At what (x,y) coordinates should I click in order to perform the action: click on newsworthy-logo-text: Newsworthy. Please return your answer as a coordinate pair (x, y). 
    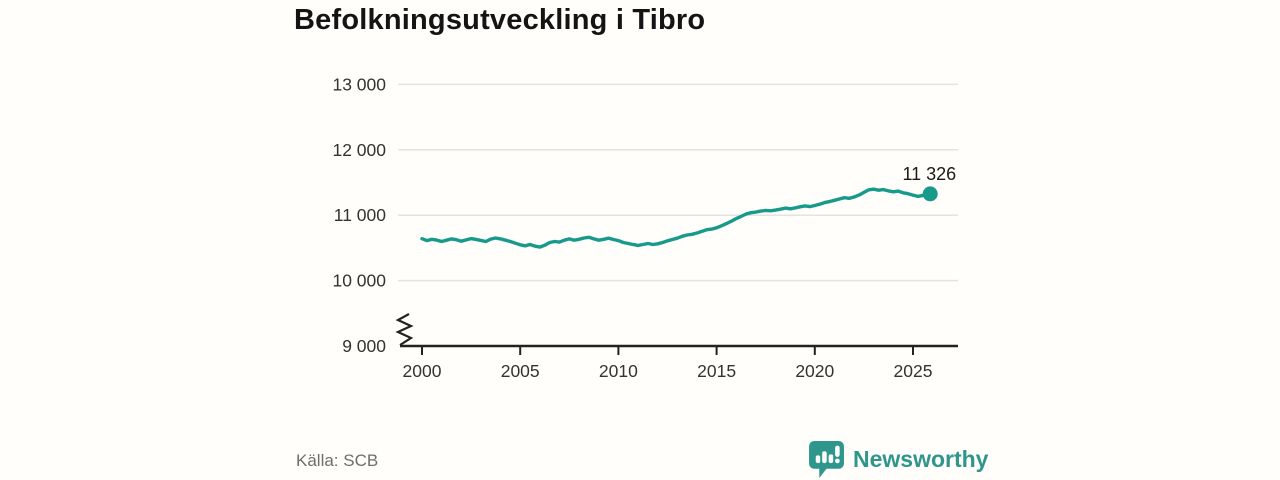
    Looking at the image, I should click on (921, 459).